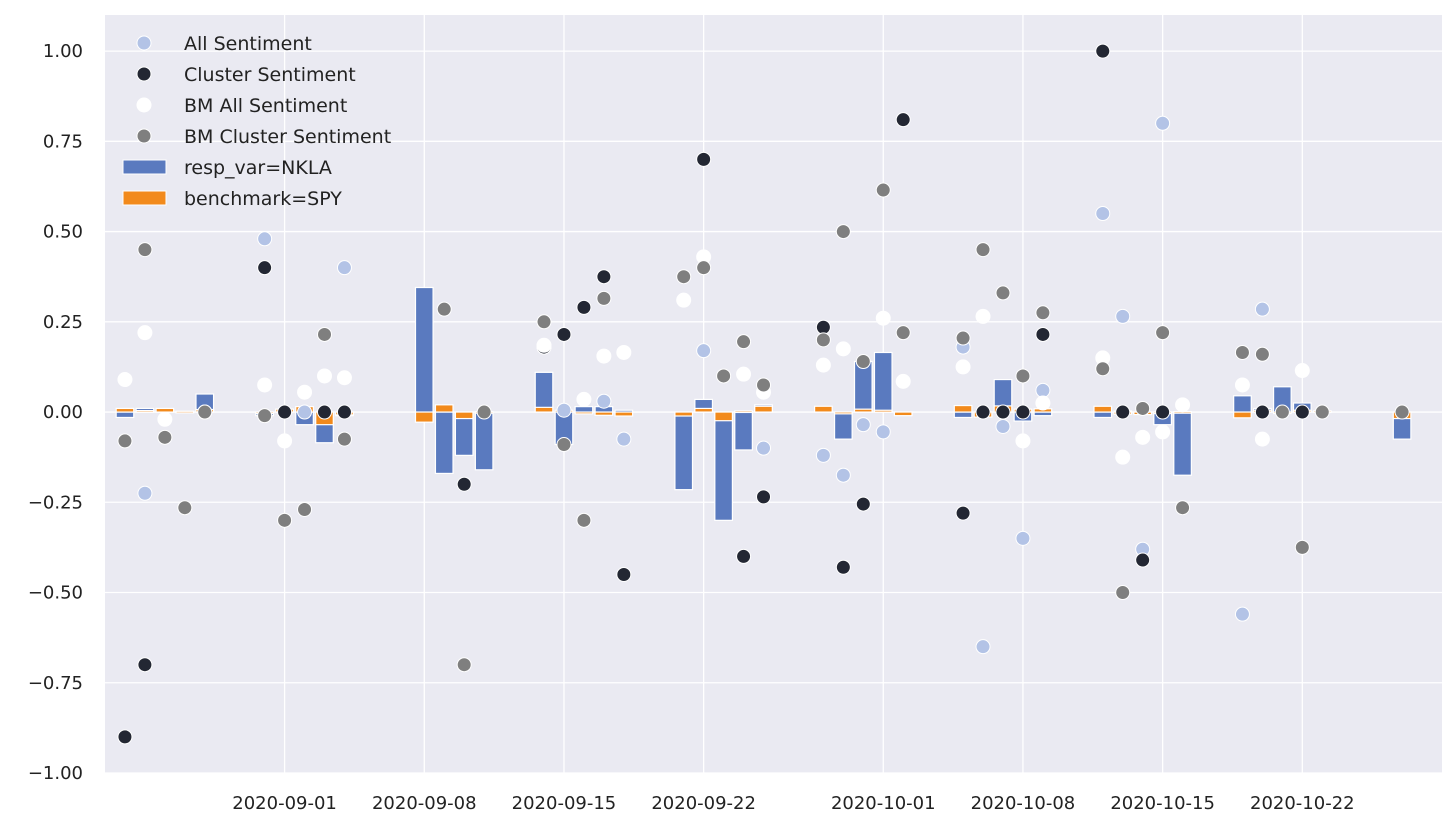 This screenshot has width=1456, height=828. What do you see at coordinates (55, 593) in the screenshot?
I see `y-tick-label: −0.50` at bounding box center [55, 593].